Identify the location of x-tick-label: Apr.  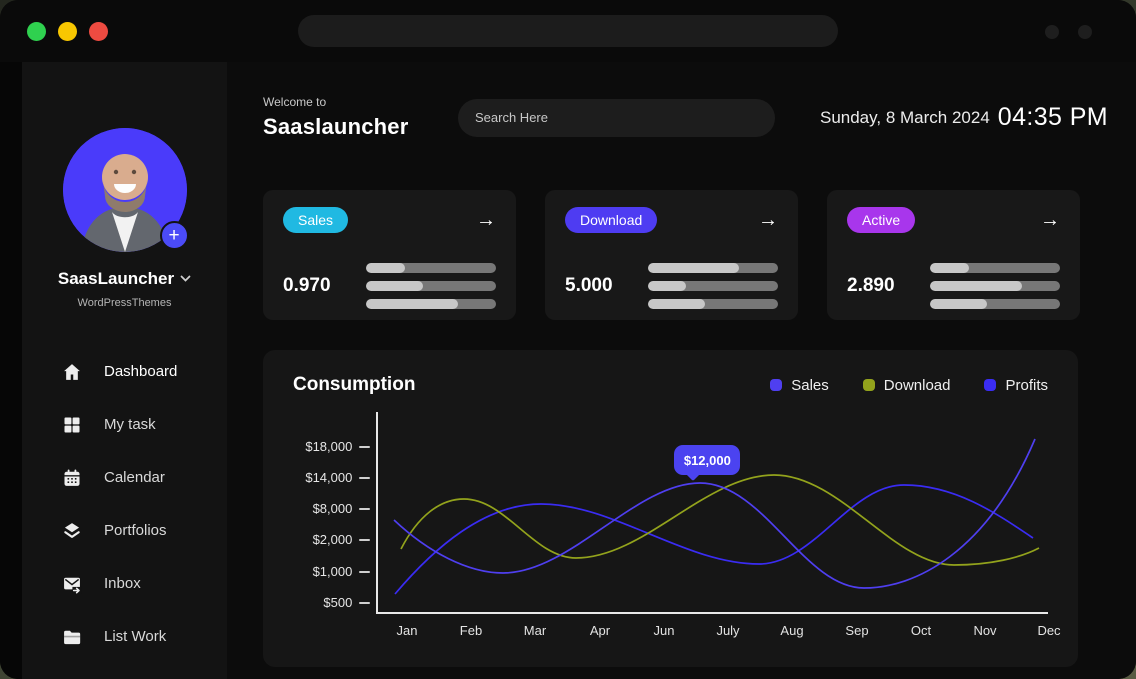
(600, 630).